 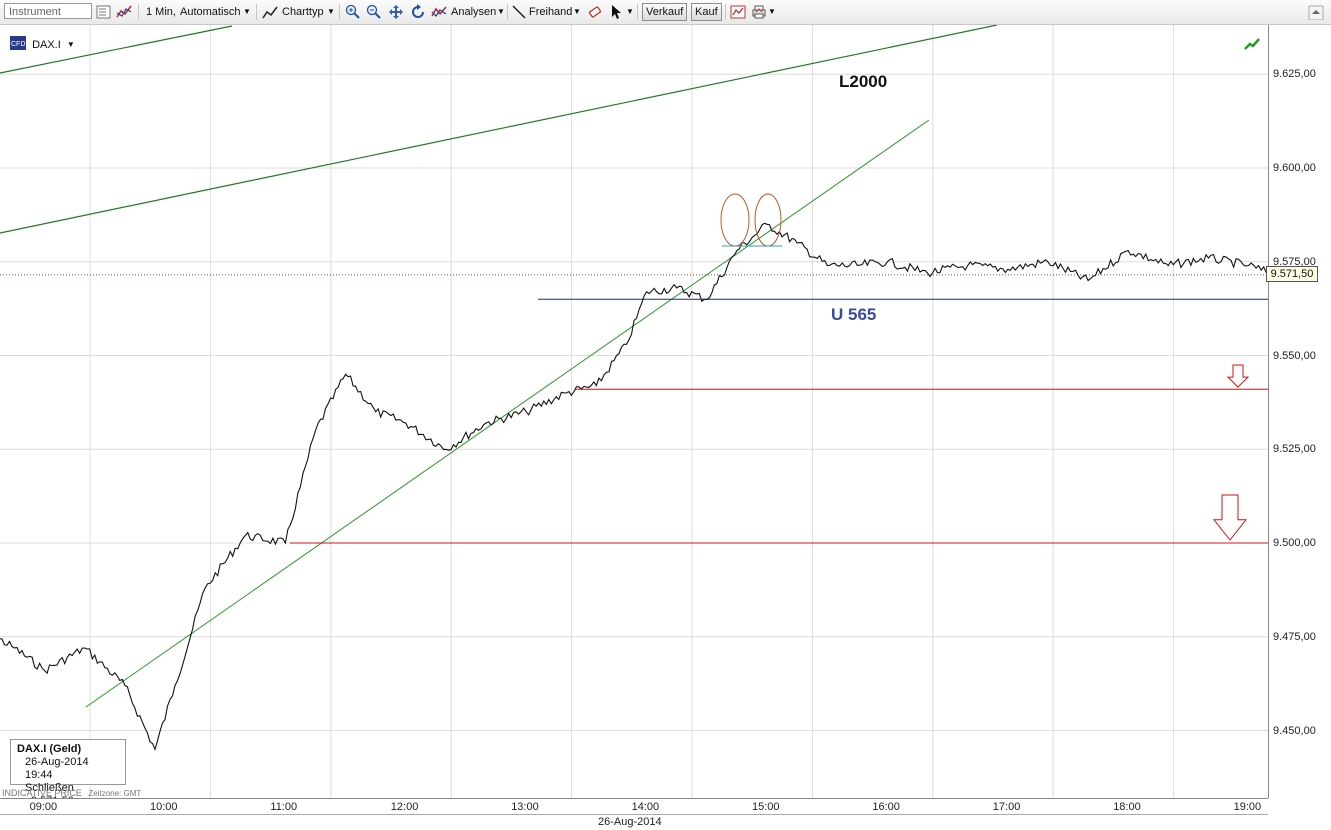 I want to click on eraser-icon, so click(x=595, y=12).